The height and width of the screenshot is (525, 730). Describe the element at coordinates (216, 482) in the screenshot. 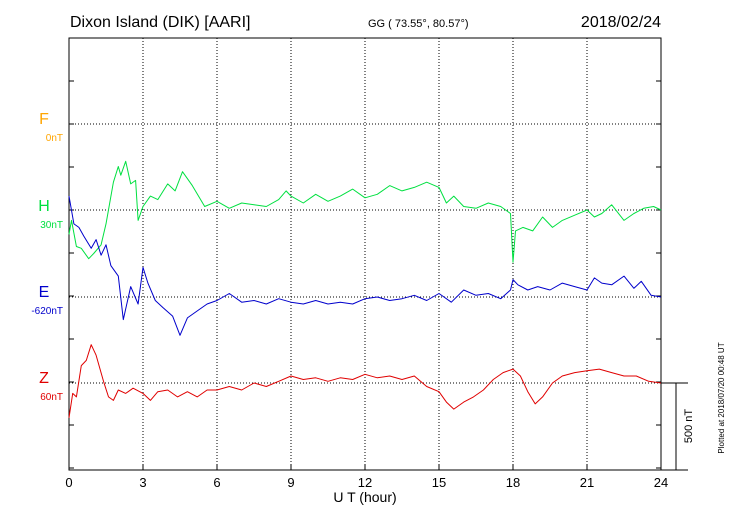

I see `x-tick-label: 6` at that location.